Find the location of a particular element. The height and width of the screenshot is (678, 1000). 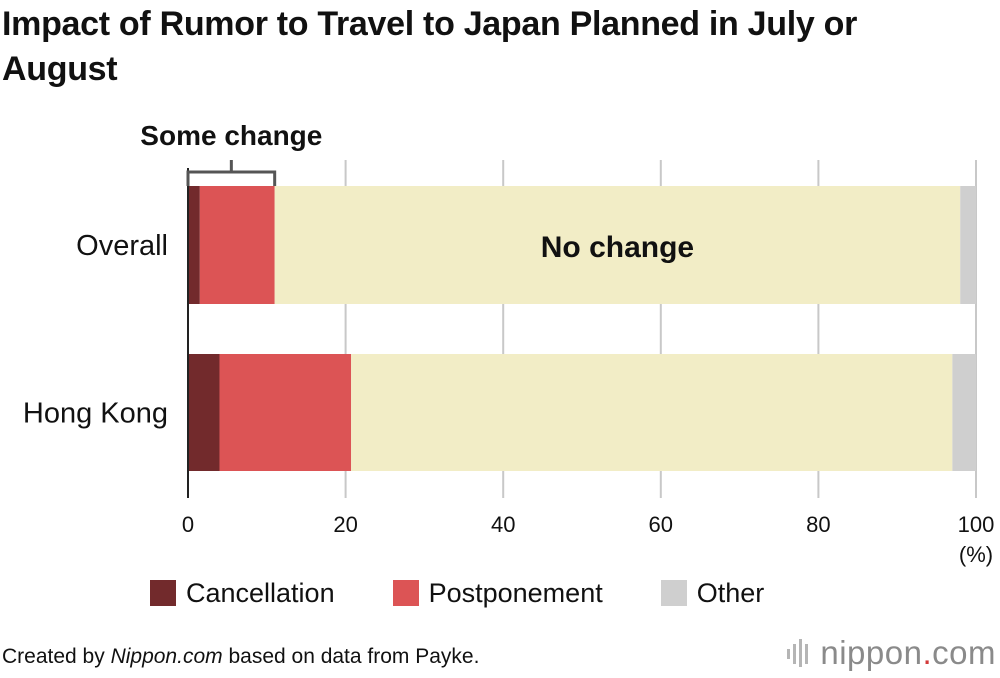

source-suffix: based on data from Payke. is located at coordinates (351, 656).